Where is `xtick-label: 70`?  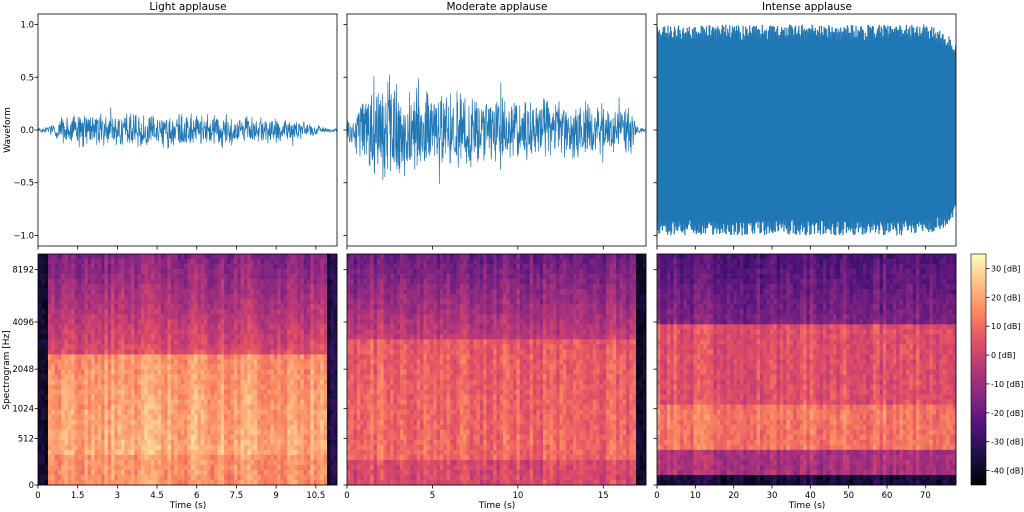
xtick-label: 70 is located at coordinates (925, 496).